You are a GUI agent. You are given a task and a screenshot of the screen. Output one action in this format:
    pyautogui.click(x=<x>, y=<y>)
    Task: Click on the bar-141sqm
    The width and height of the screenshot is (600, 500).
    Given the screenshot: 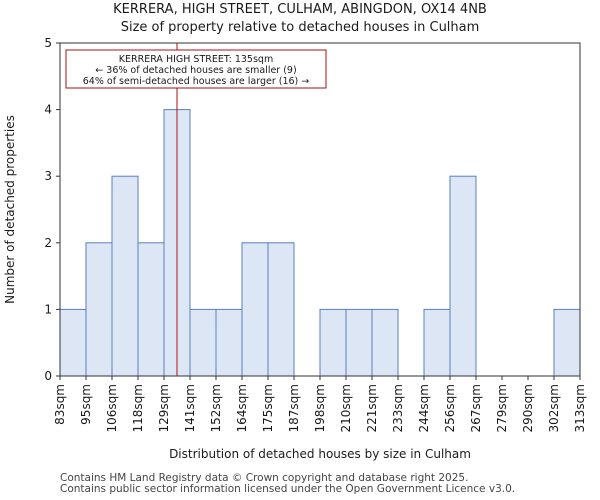 What is the action you would take?
    pyautogui.click(x=203, y=342)
    